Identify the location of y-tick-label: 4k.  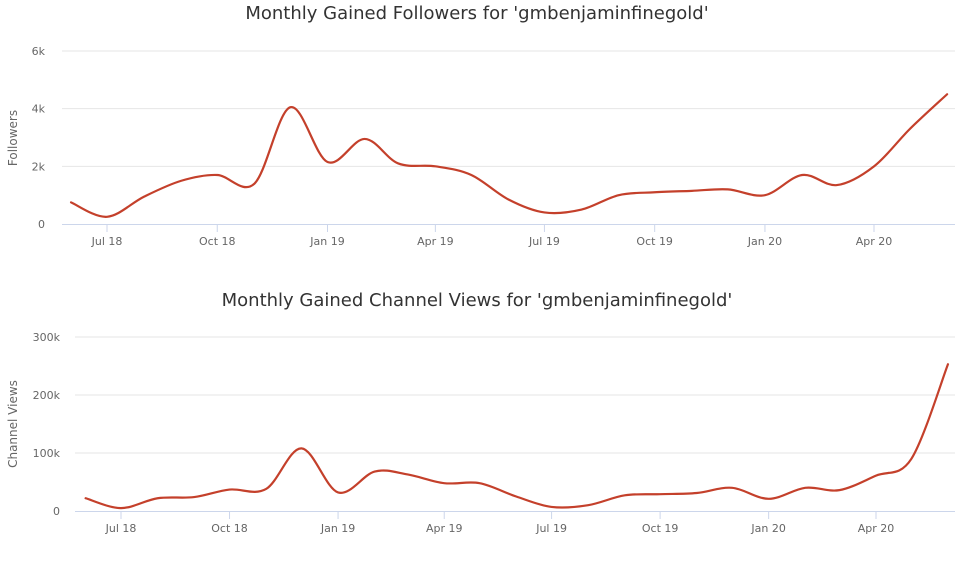
(39, 109).